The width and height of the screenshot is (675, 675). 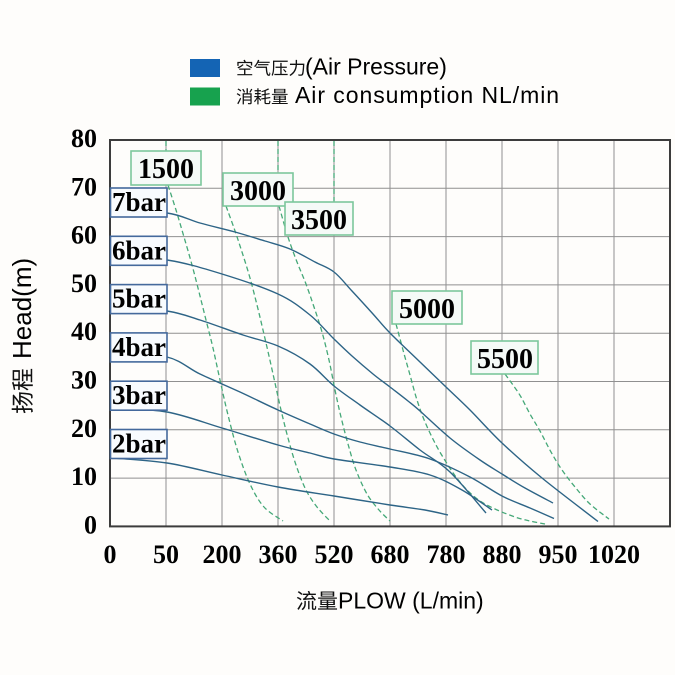 What do you see at coordinates (84, 380) in the screenshot?
I see `svg-text: 30` at bounding box center [84, 380].